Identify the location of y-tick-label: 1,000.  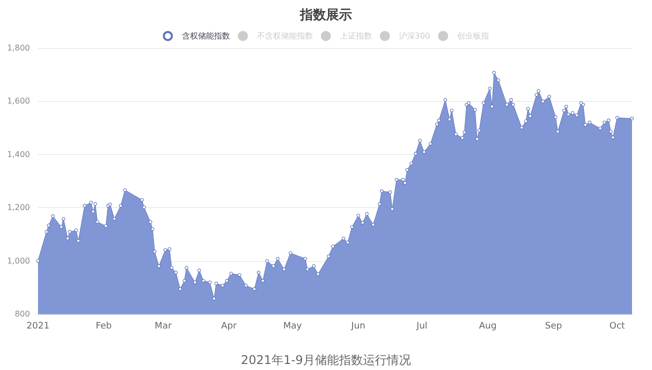
(18, 261).